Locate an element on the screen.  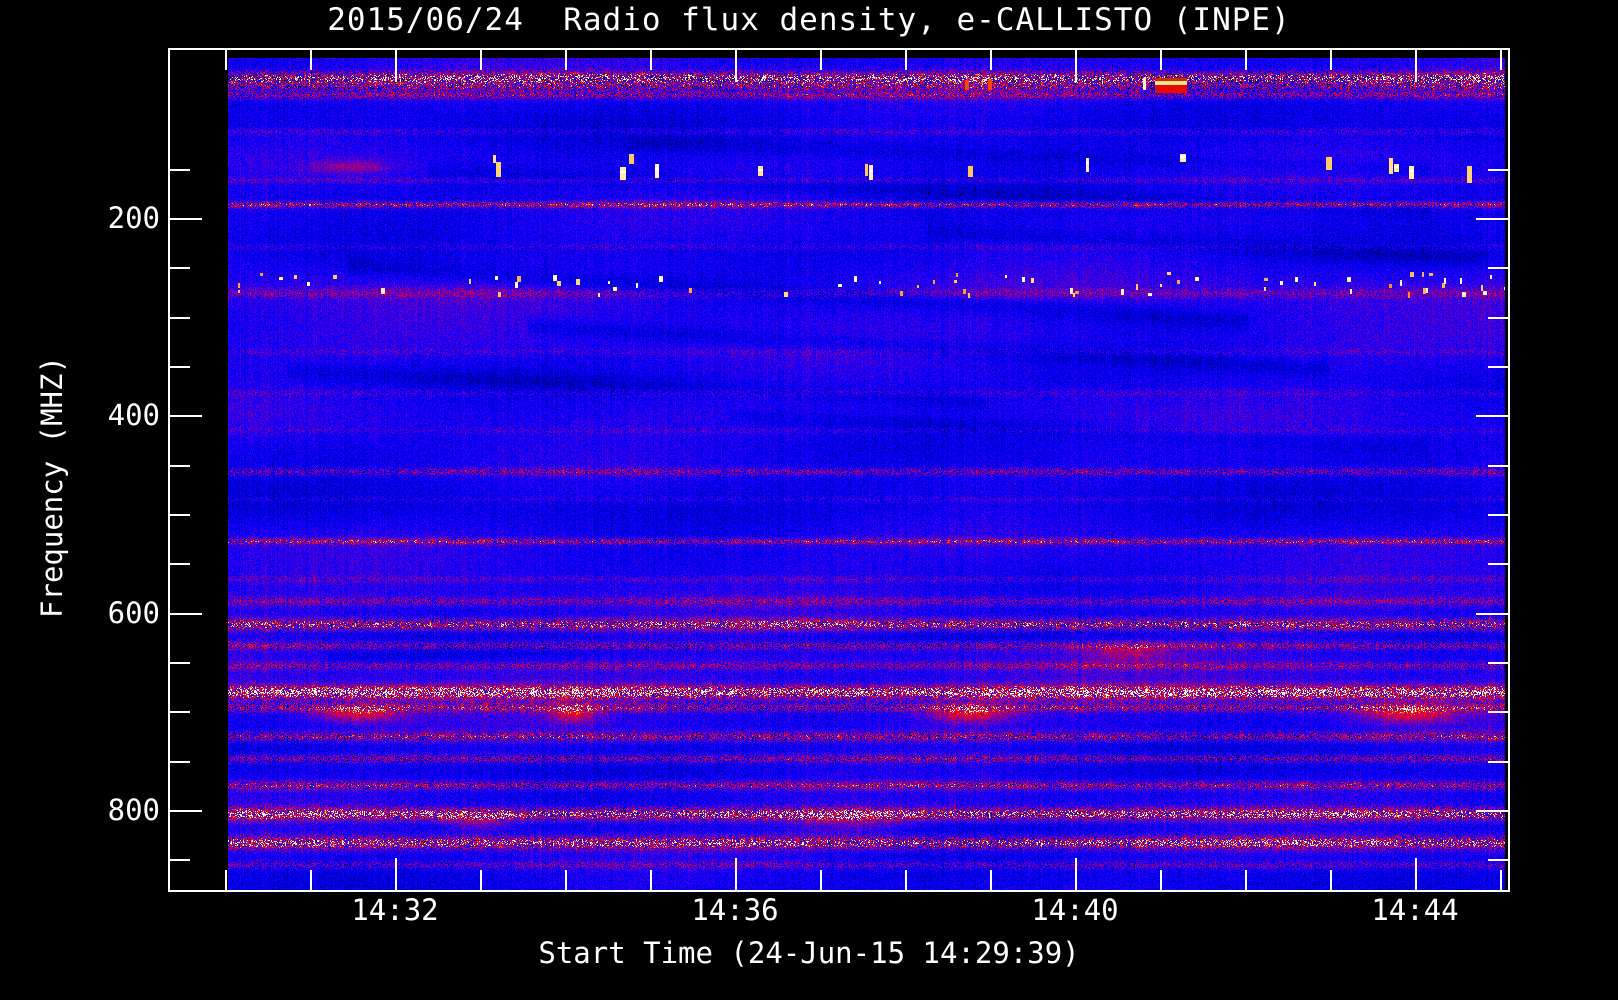
x-tick-label: 14:44 is located at coordinates (1415, 910).